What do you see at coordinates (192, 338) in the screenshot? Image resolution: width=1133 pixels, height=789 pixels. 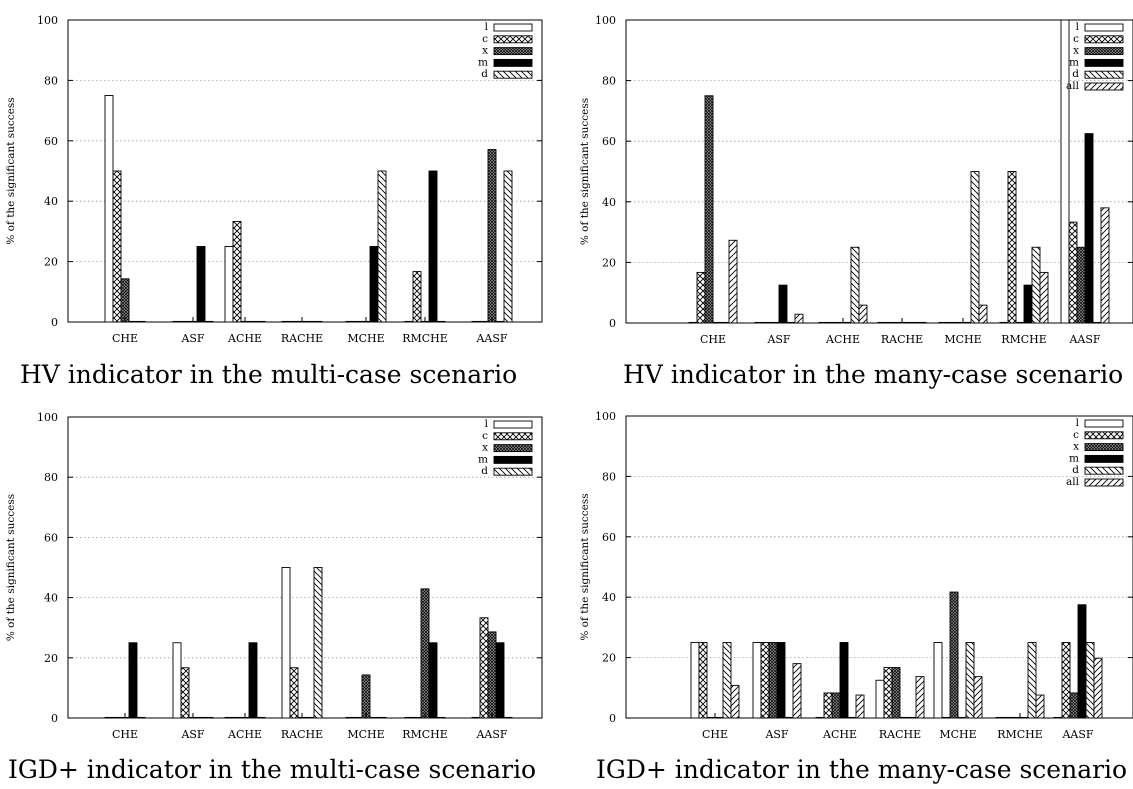 I see `x-tick-label: ASF` at bounding box center [192, 338].